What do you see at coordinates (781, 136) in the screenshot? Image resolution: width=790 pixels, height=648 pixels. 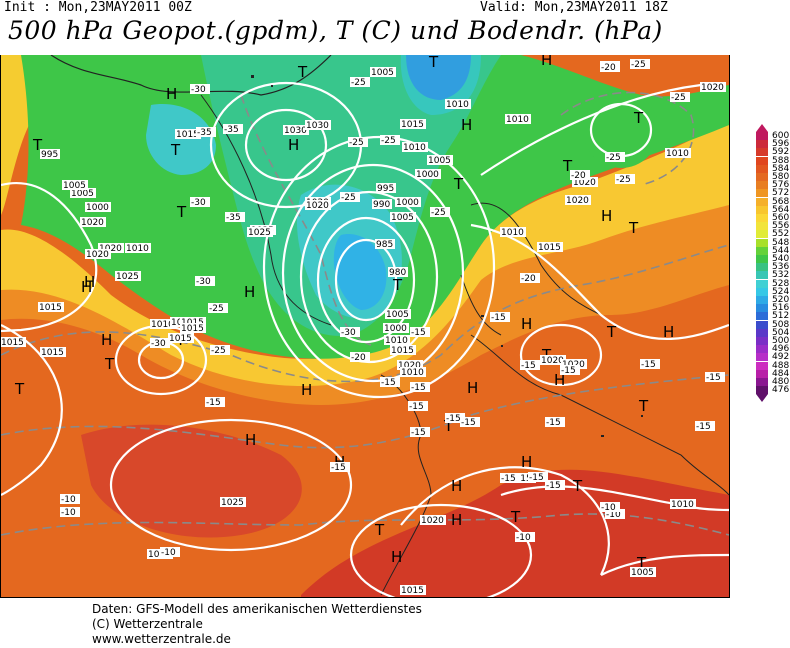 I see `legend-label: 600` at bounding box center [781, 136].